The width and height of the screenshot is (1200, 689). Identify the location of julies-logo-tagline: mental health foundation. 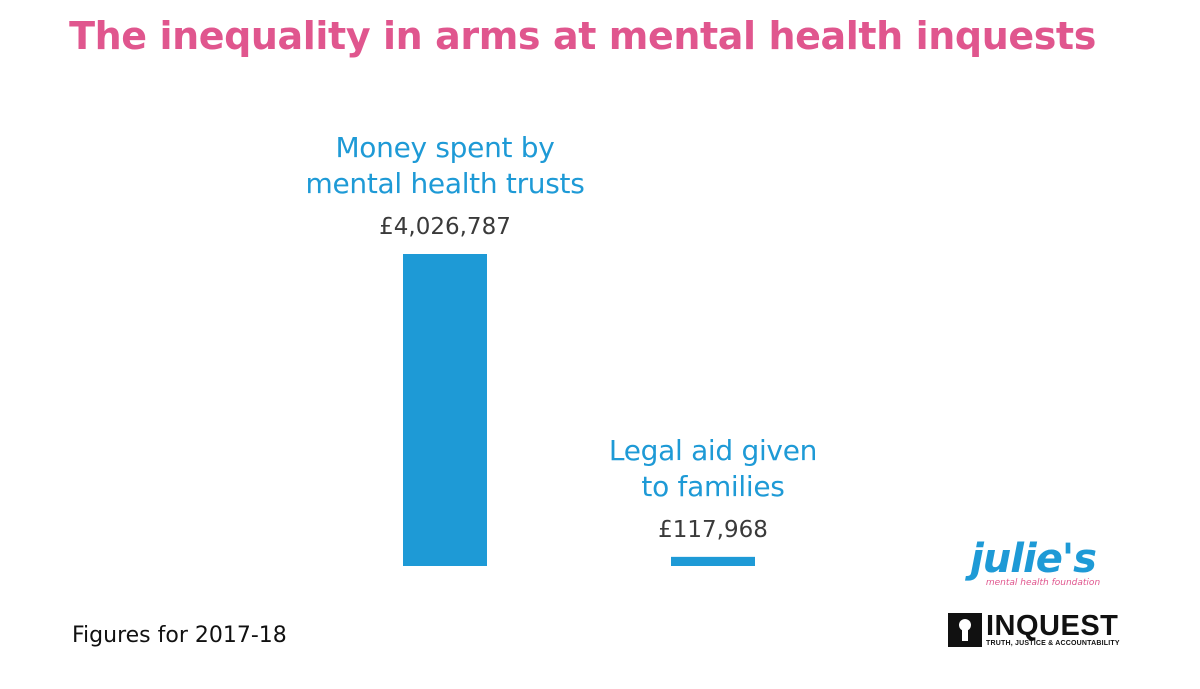
(1043, 583).